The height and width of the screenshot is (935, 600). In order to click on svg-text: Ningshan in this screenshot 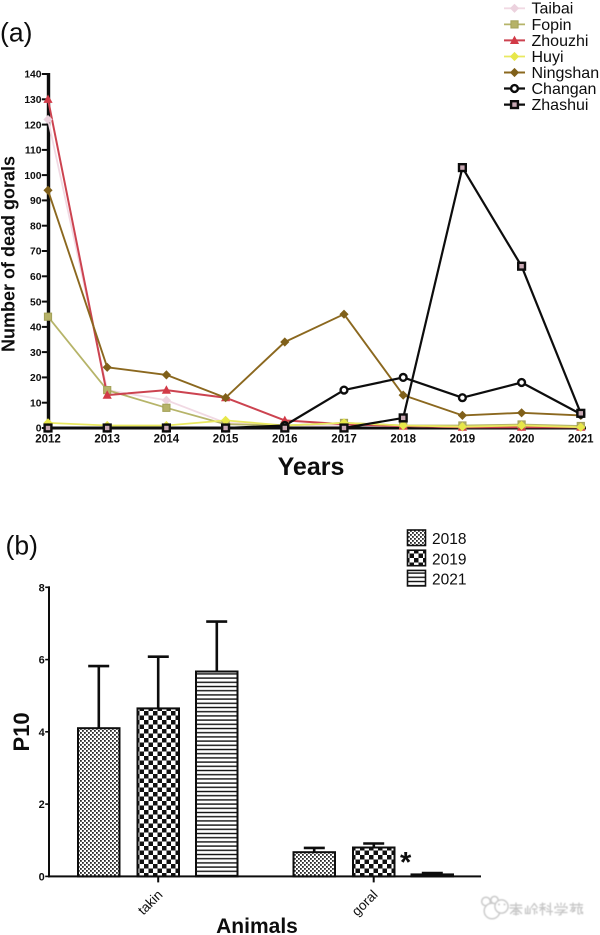, I will do `click(566, 73)`.